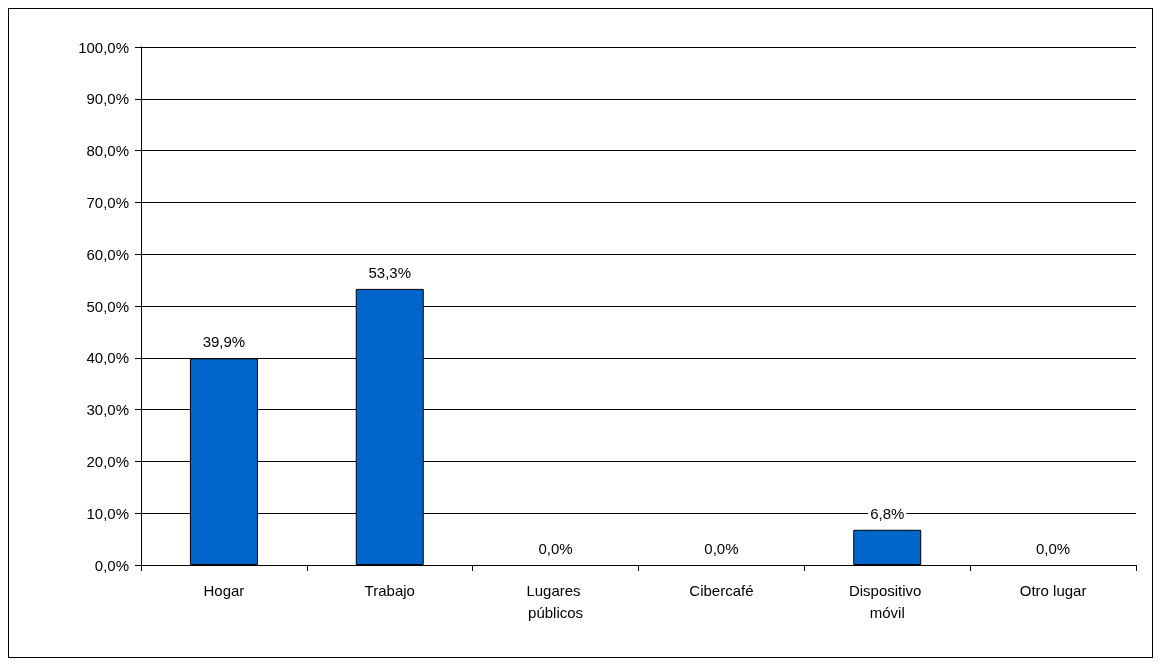 The image size is (1163, 668). I want to click on data-label: 39,9%, so click(224, 342).